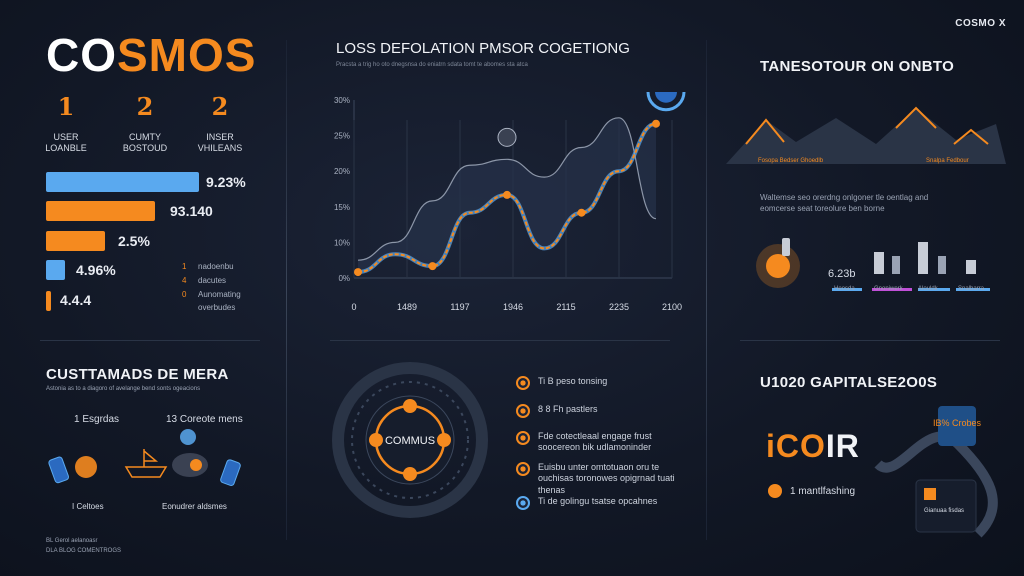 The width and height of the screenshot is (1024, 576). I want to click on capitals-tag: IB% Crobes, so click(957, 423).